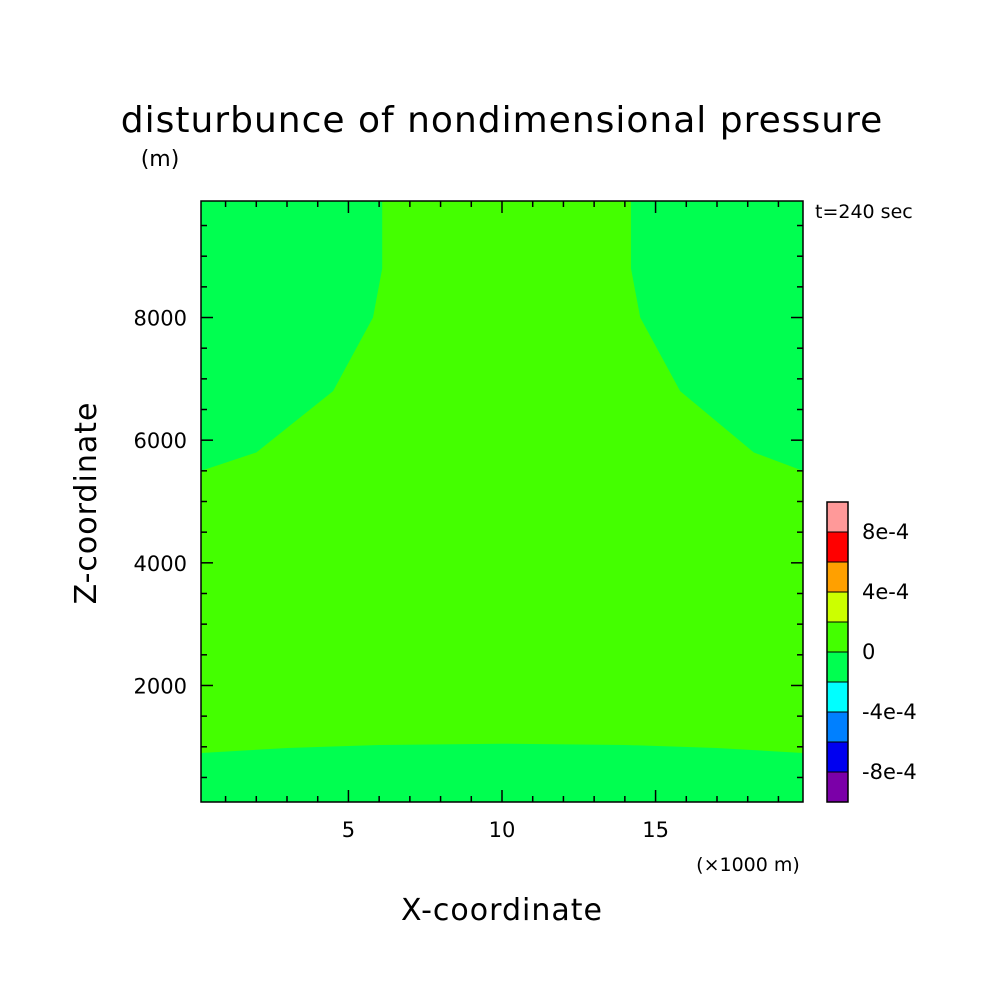 The height and width of the screenshot is (1004, 1004). Describe the element at coordinates (885, 592) in the screenshot. I see `colorbar-label: 4e-4` at that location.